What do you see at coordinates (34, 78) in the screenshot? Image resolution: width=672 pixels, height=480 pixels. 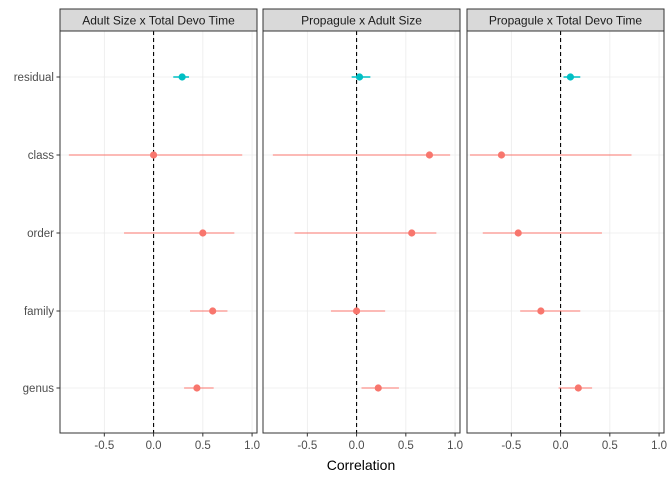 I see `y-tick-label-residual: residual` at bounding box center [34, 78].